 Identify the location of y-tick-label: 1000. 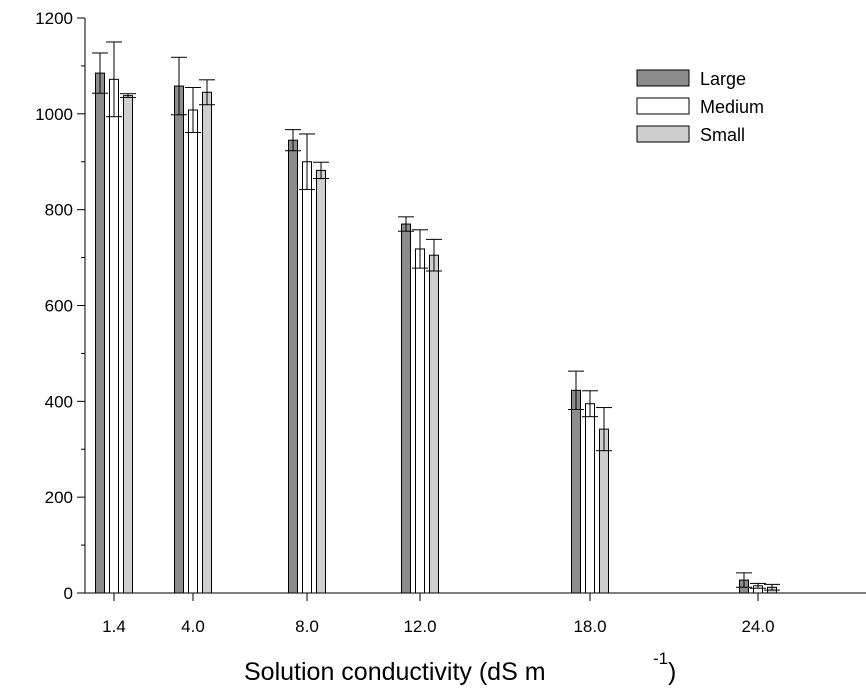
(54, 114).